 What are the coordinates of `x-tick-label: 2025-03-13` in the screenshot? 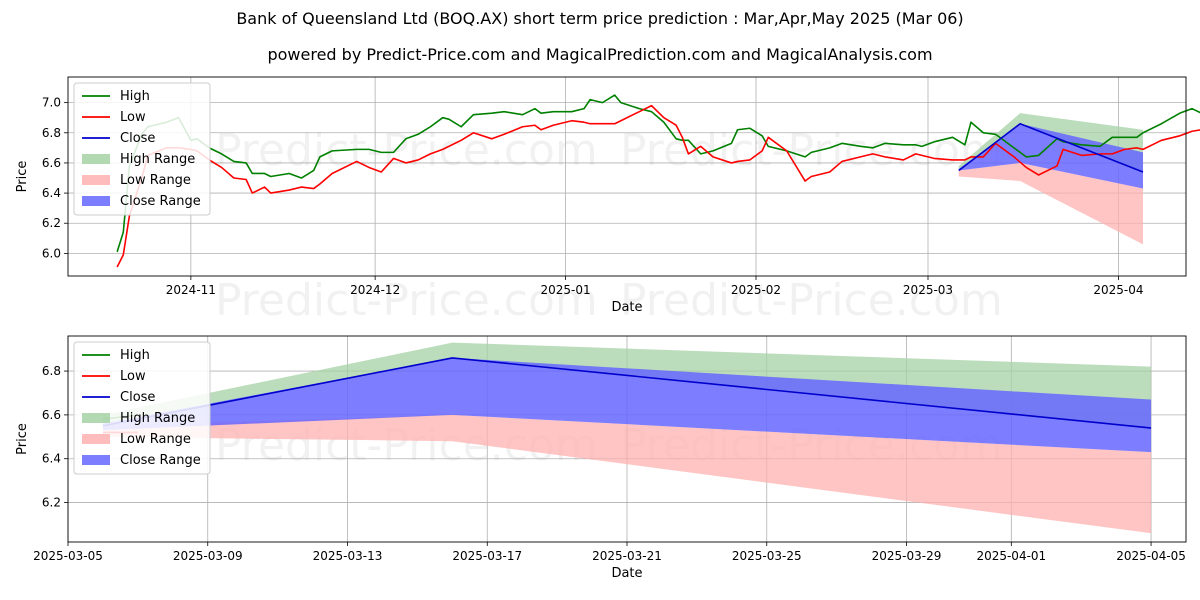 It's located at (348, 556).